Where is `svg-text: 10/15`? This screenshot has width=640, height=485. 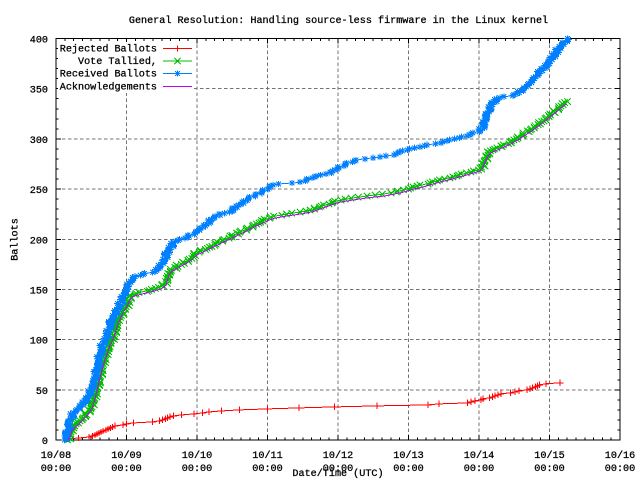
svg-text: 10/15 is located at coordinates (549, 456).